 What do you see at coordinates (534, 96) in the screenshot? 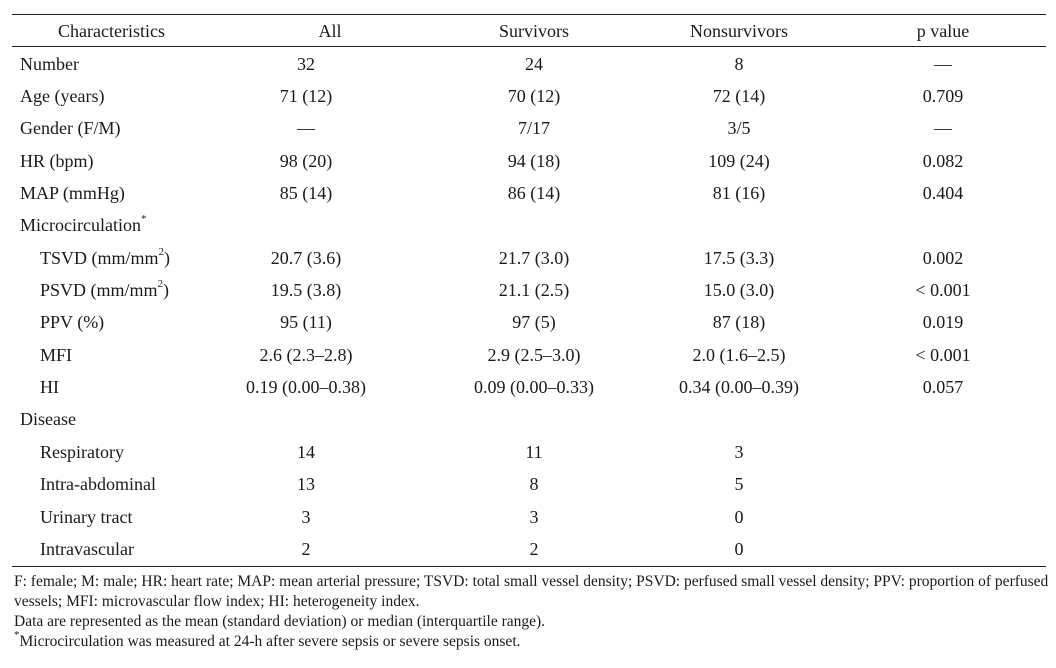
I see `cell-survivors: 70 (12)` at bounding box center [534, 96].